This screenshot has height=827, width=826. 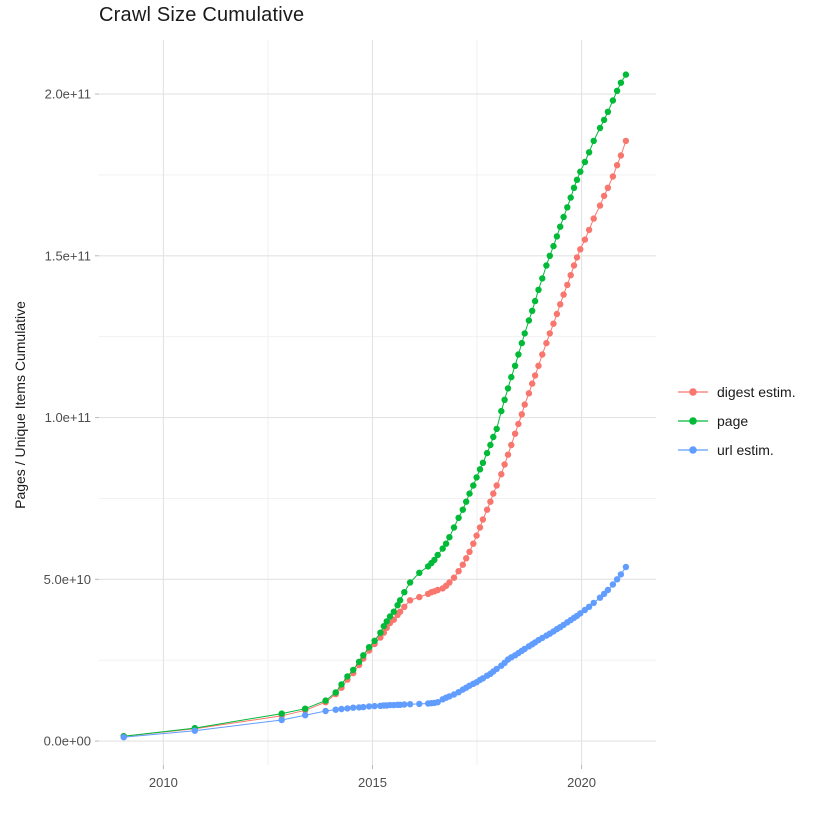 I want to click on legend-entry-page: page, so click(x=736, y=421).